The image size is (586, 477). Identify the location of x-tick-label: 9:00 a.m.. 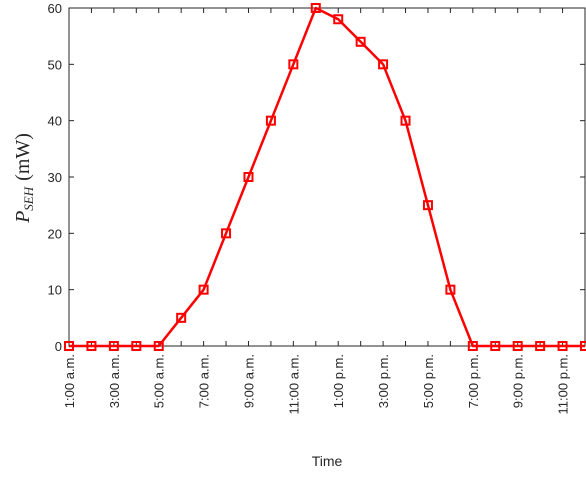
(248, 381).